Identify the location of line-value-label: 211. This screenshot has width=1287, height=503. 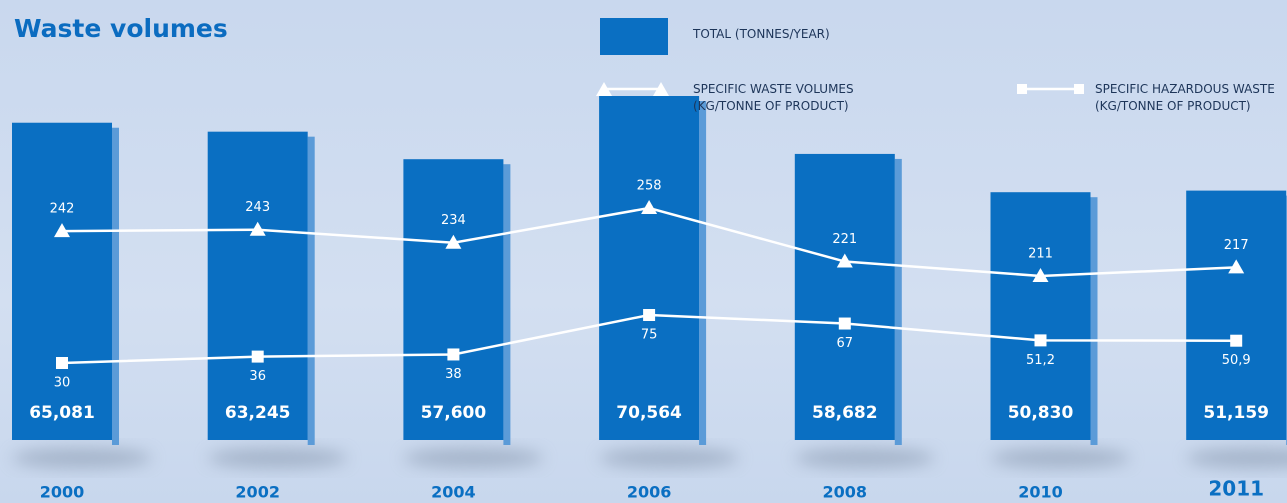
(1040, 254).